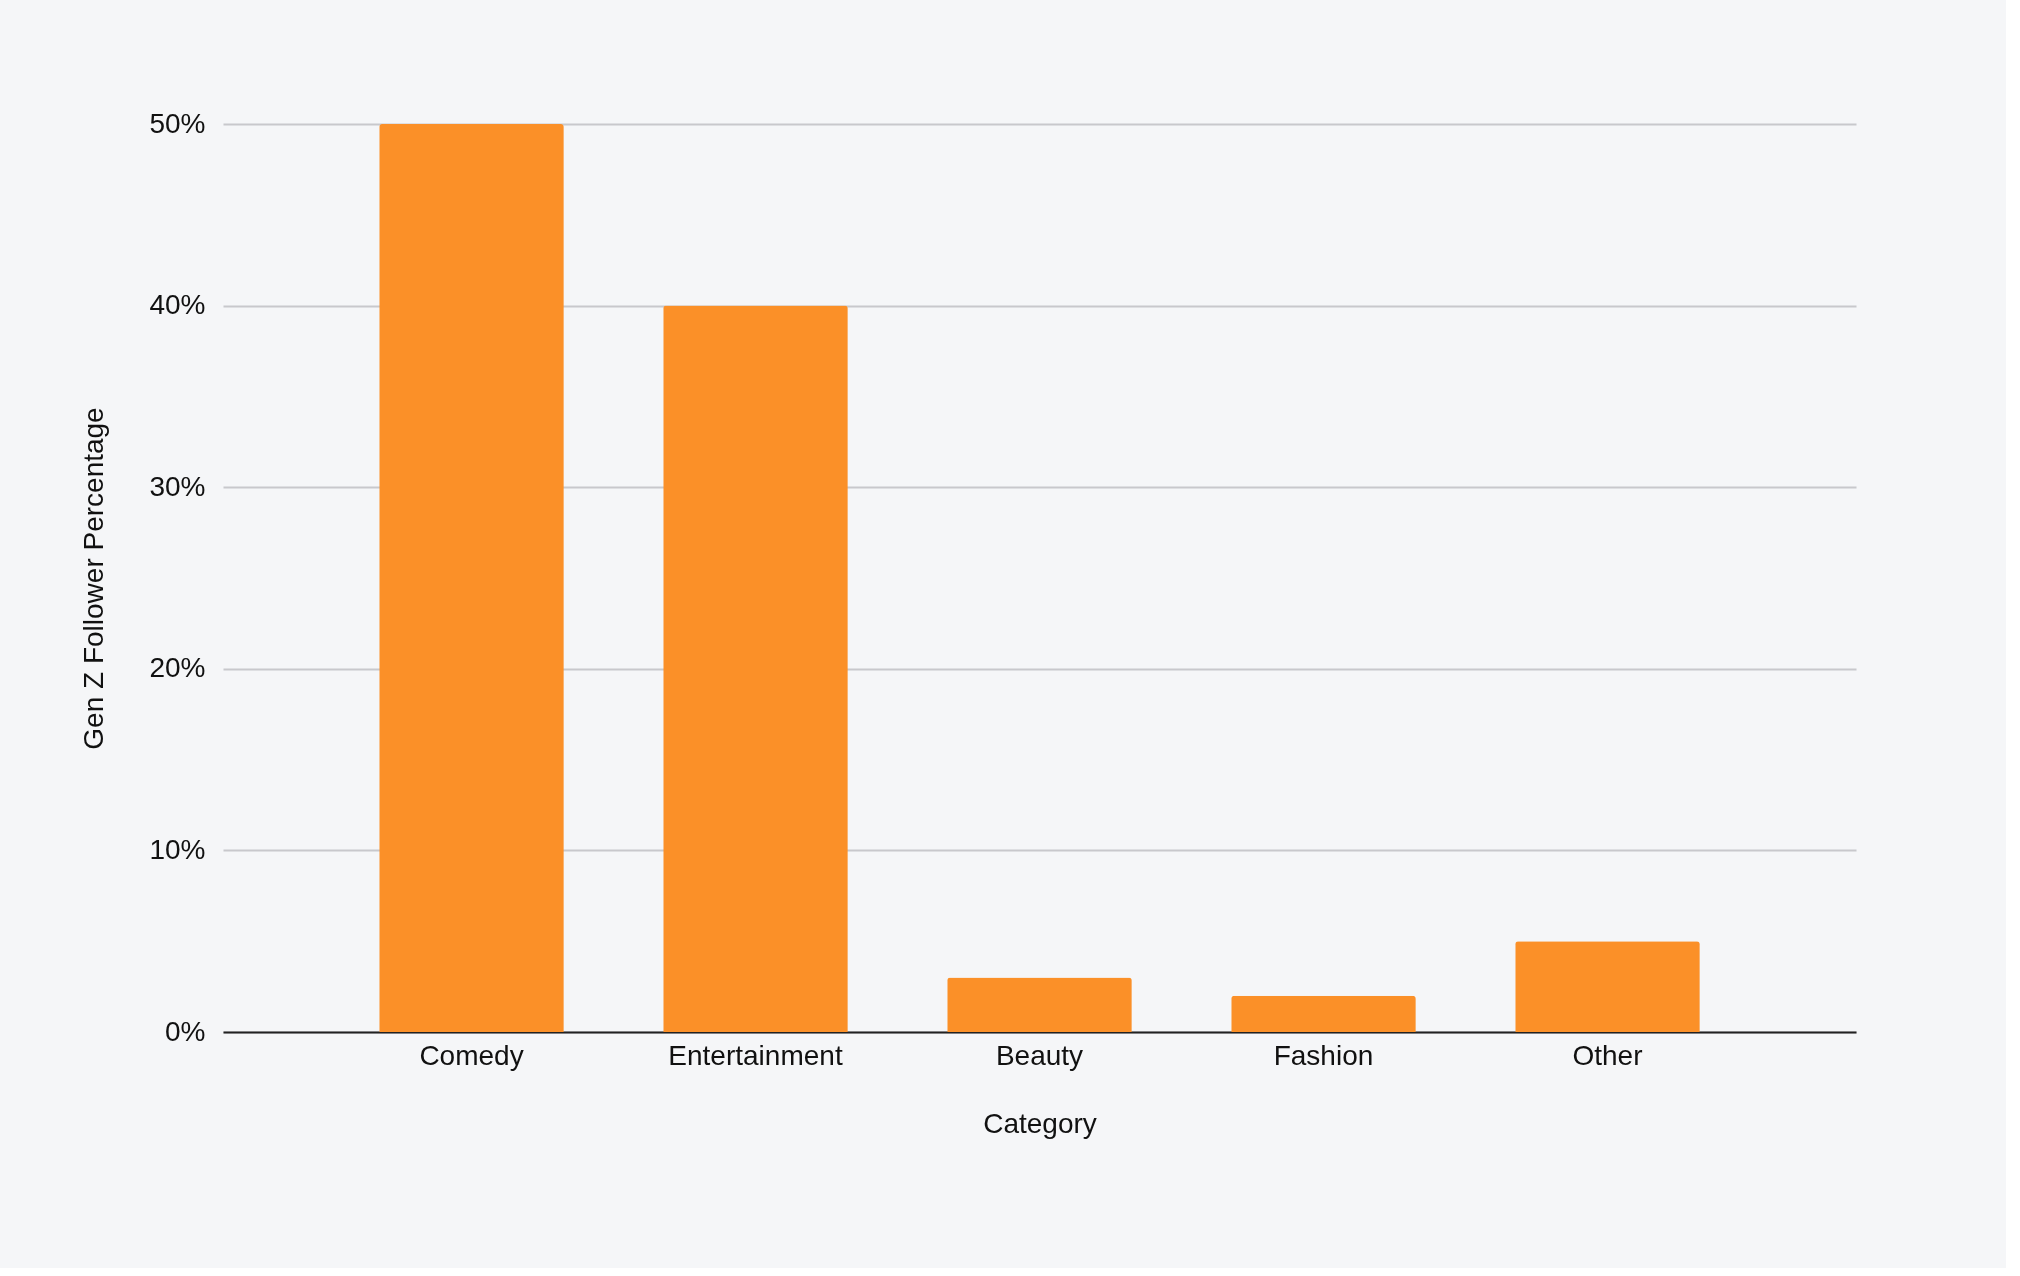 This screenshot has height=1276, width=2020. What do you see at coordinates (177, 123) in the screenshot?
I see `y-tick-label: 50%` at bounding box center [177, 123].